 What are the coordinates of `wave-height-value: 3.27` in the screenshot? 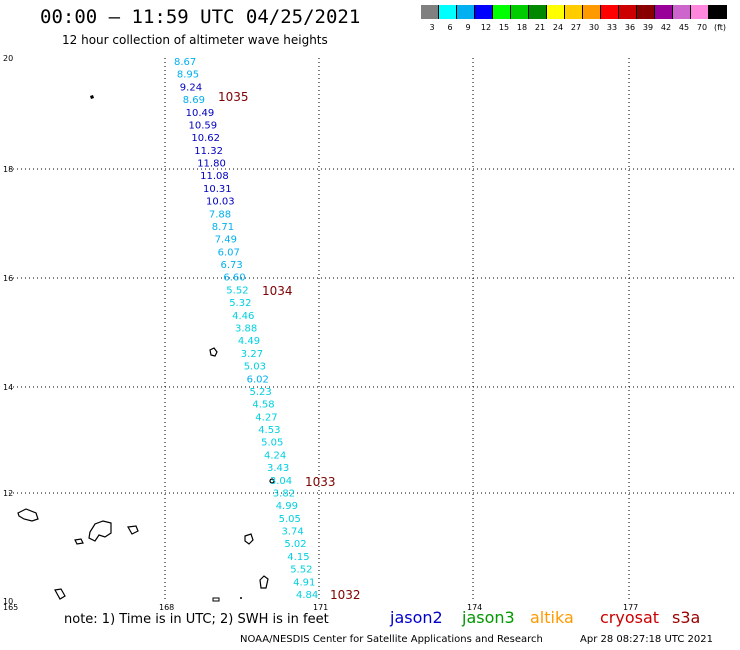 It's located at (252, 354).